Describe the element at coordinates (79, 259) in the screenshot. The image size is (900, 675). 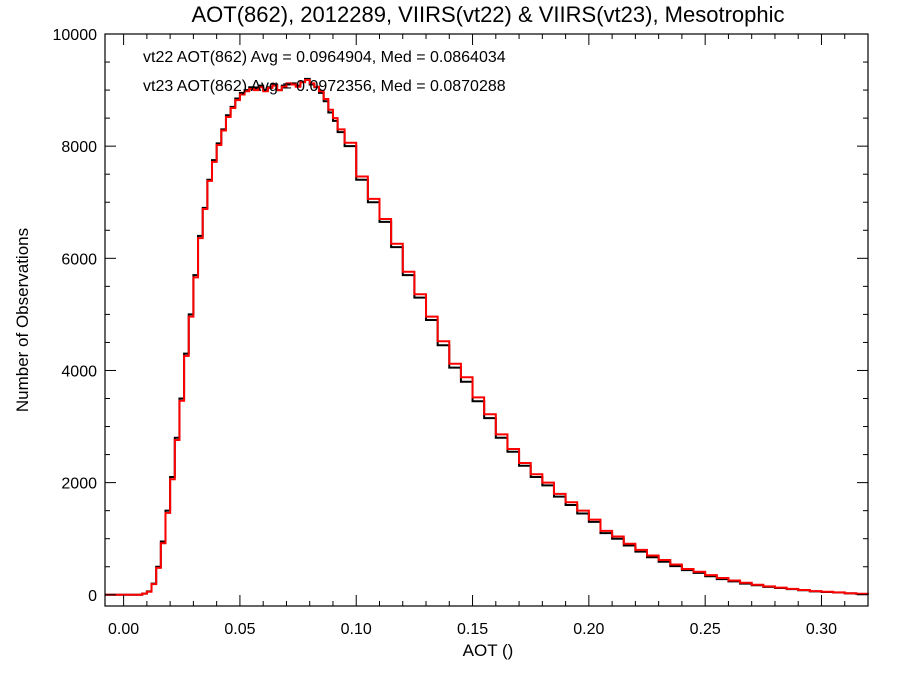
I see `y-tick-label: 6000` at that location.